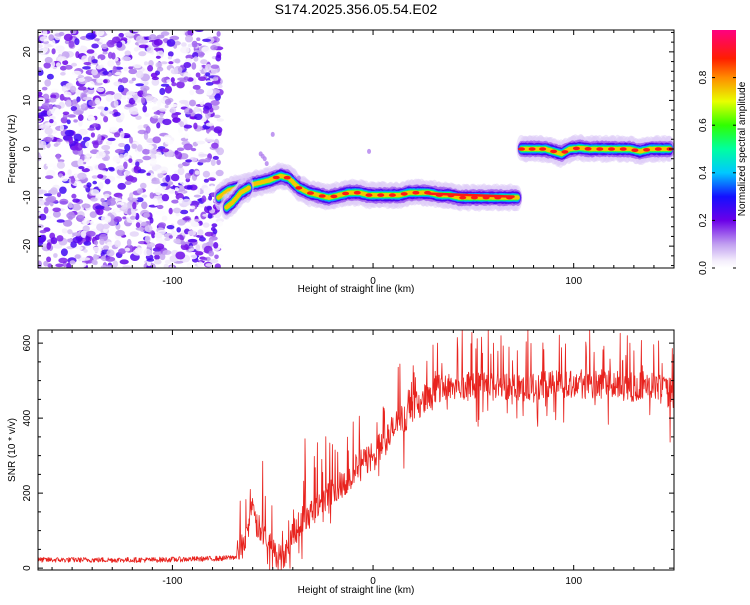 The height and width of the screenshot is (605, 750). What do you see at coordinates (471, 195) in the screenshot?
I see `ridge-core` at bounding box center [471, 195].